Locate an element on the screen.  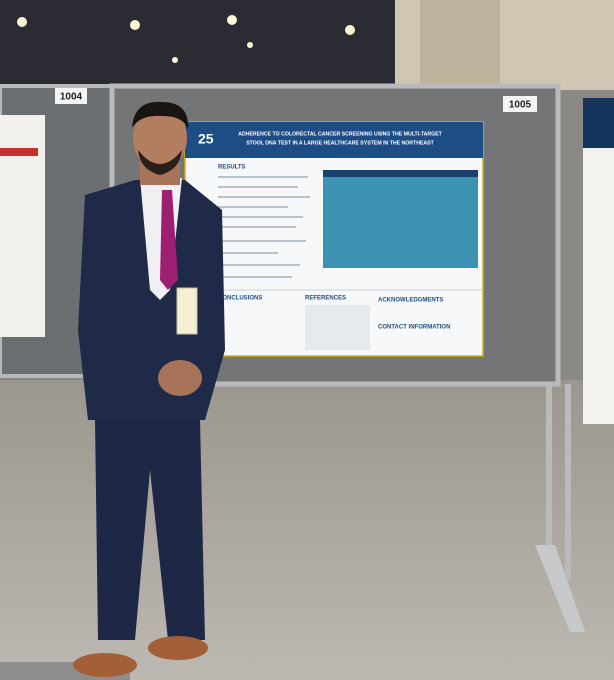
pillar is located at coordinates (460, 45).